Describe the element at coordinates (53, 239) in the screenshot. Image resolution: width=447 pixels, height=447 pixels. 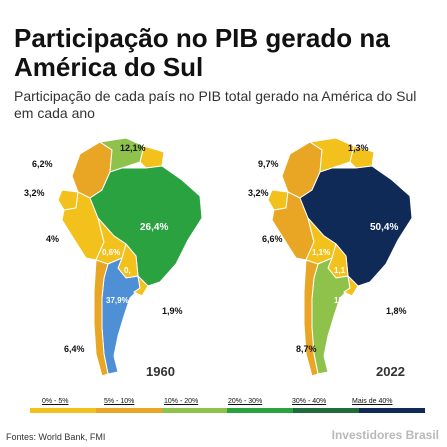
I see `label-peru: 4%` at that location.